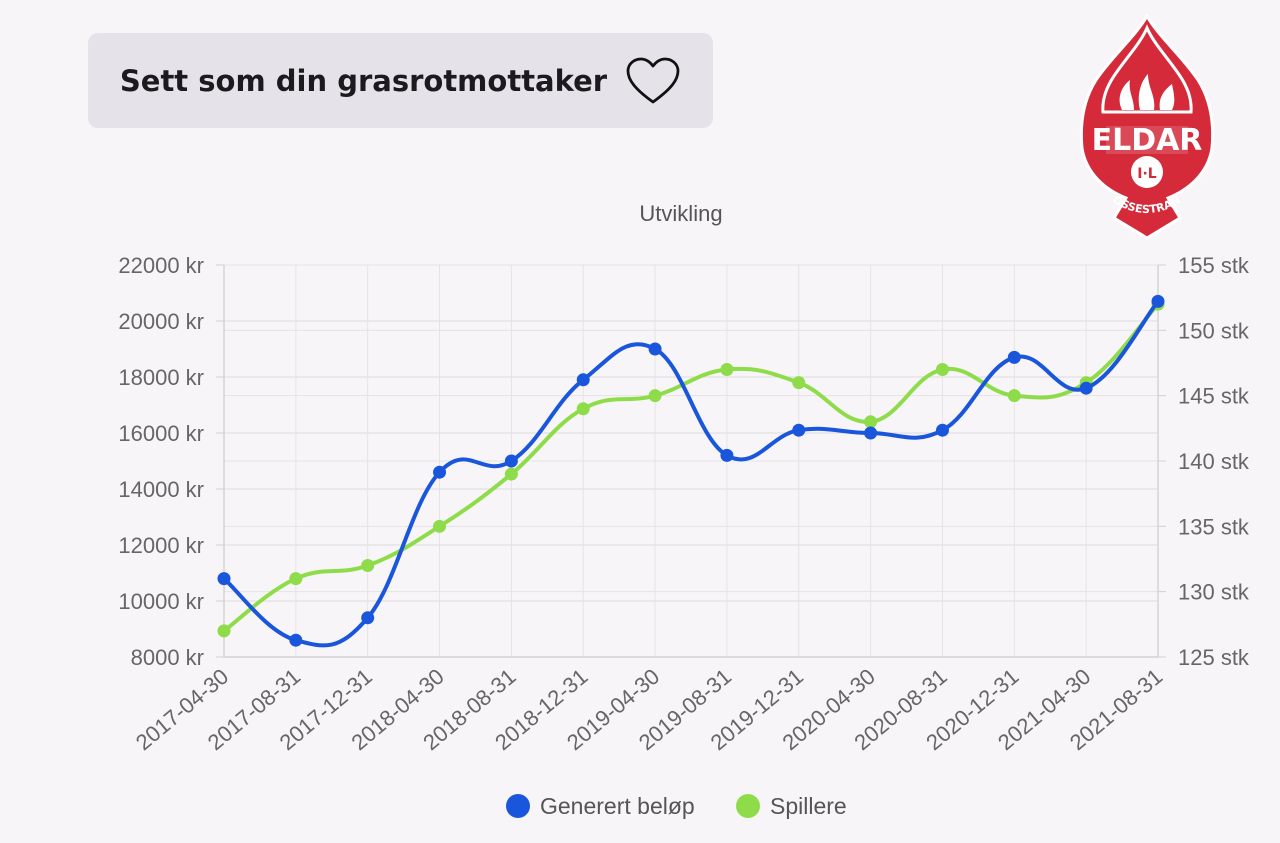 Image resolution: width=1280 pixels, height=843 pixels. What do you see at coordinates (1214, 592) in the screenshot?
I see `right-tick-label: 130 stk` at bounding box center [1214, 592].